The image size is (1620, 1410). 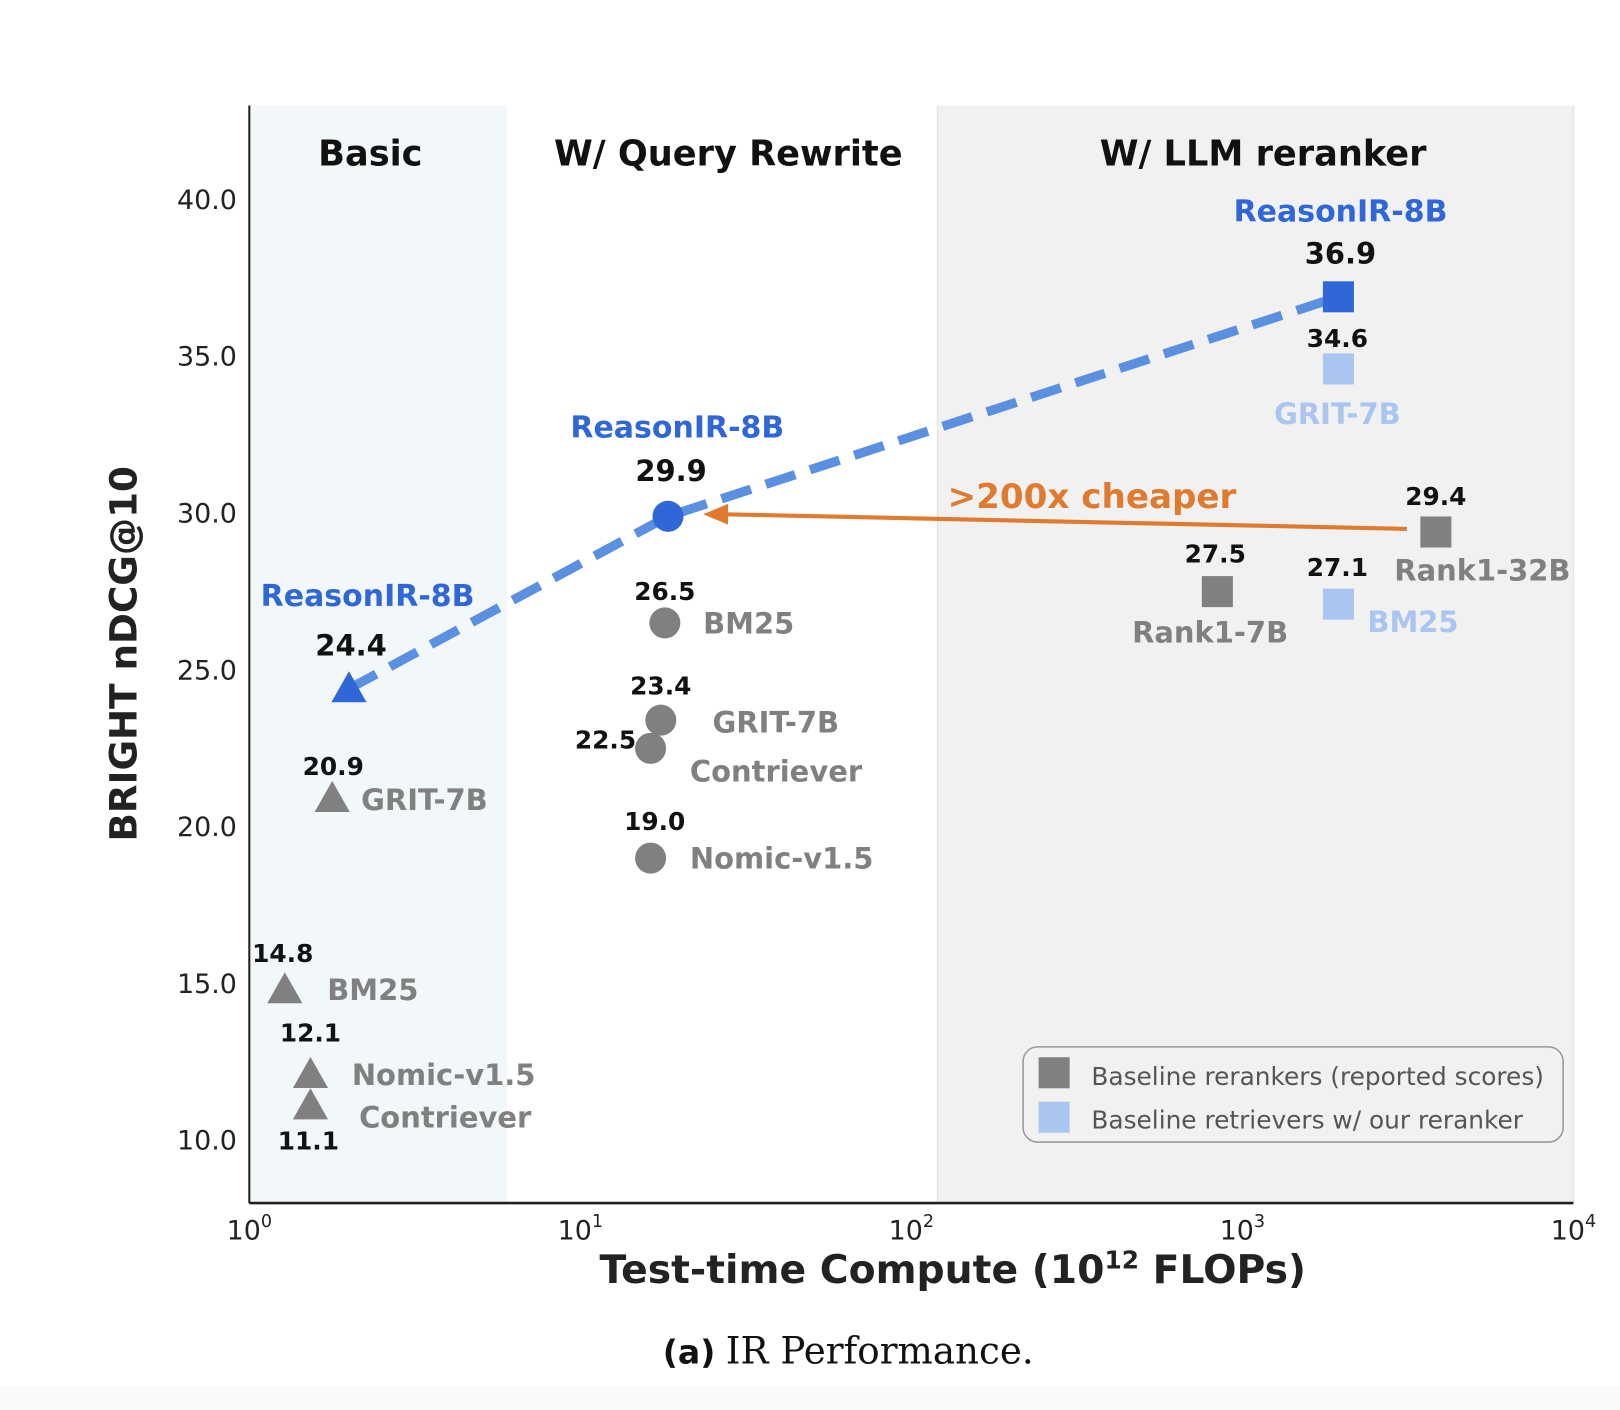 I want to click on x-axis-label: Test-time Compute (1012 FLOPs), so click(x=953, y=1268).